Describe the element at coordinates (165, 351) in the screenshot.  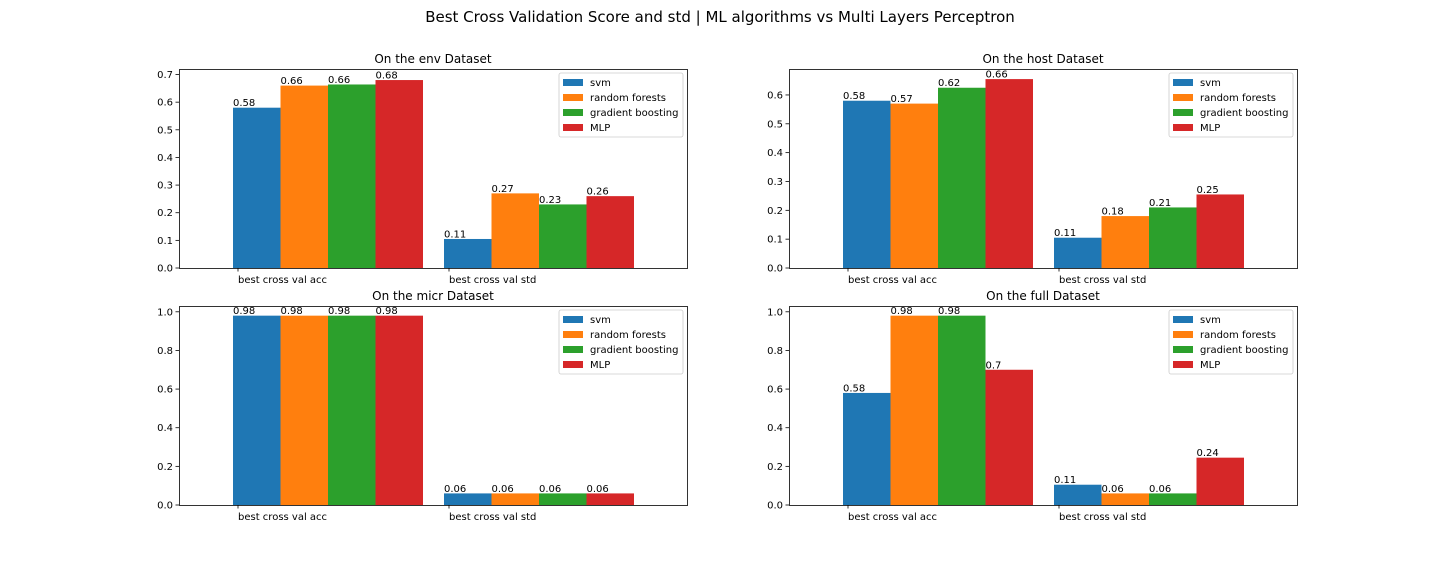
I see `y-tick-label: 0.8` at that location.